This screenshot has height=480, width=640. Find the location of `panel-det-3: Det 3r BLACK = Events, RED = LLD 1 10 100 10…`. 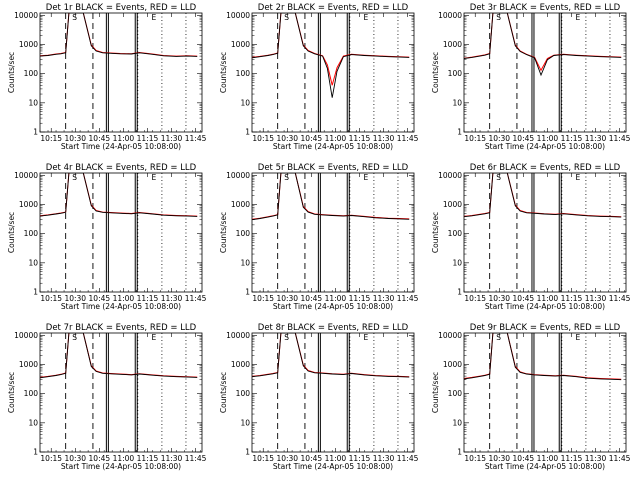

panel-det-3: Det 3r BLACK = Events, RED = LLD 1 10 100 10… is located at coordinates (531, 77).